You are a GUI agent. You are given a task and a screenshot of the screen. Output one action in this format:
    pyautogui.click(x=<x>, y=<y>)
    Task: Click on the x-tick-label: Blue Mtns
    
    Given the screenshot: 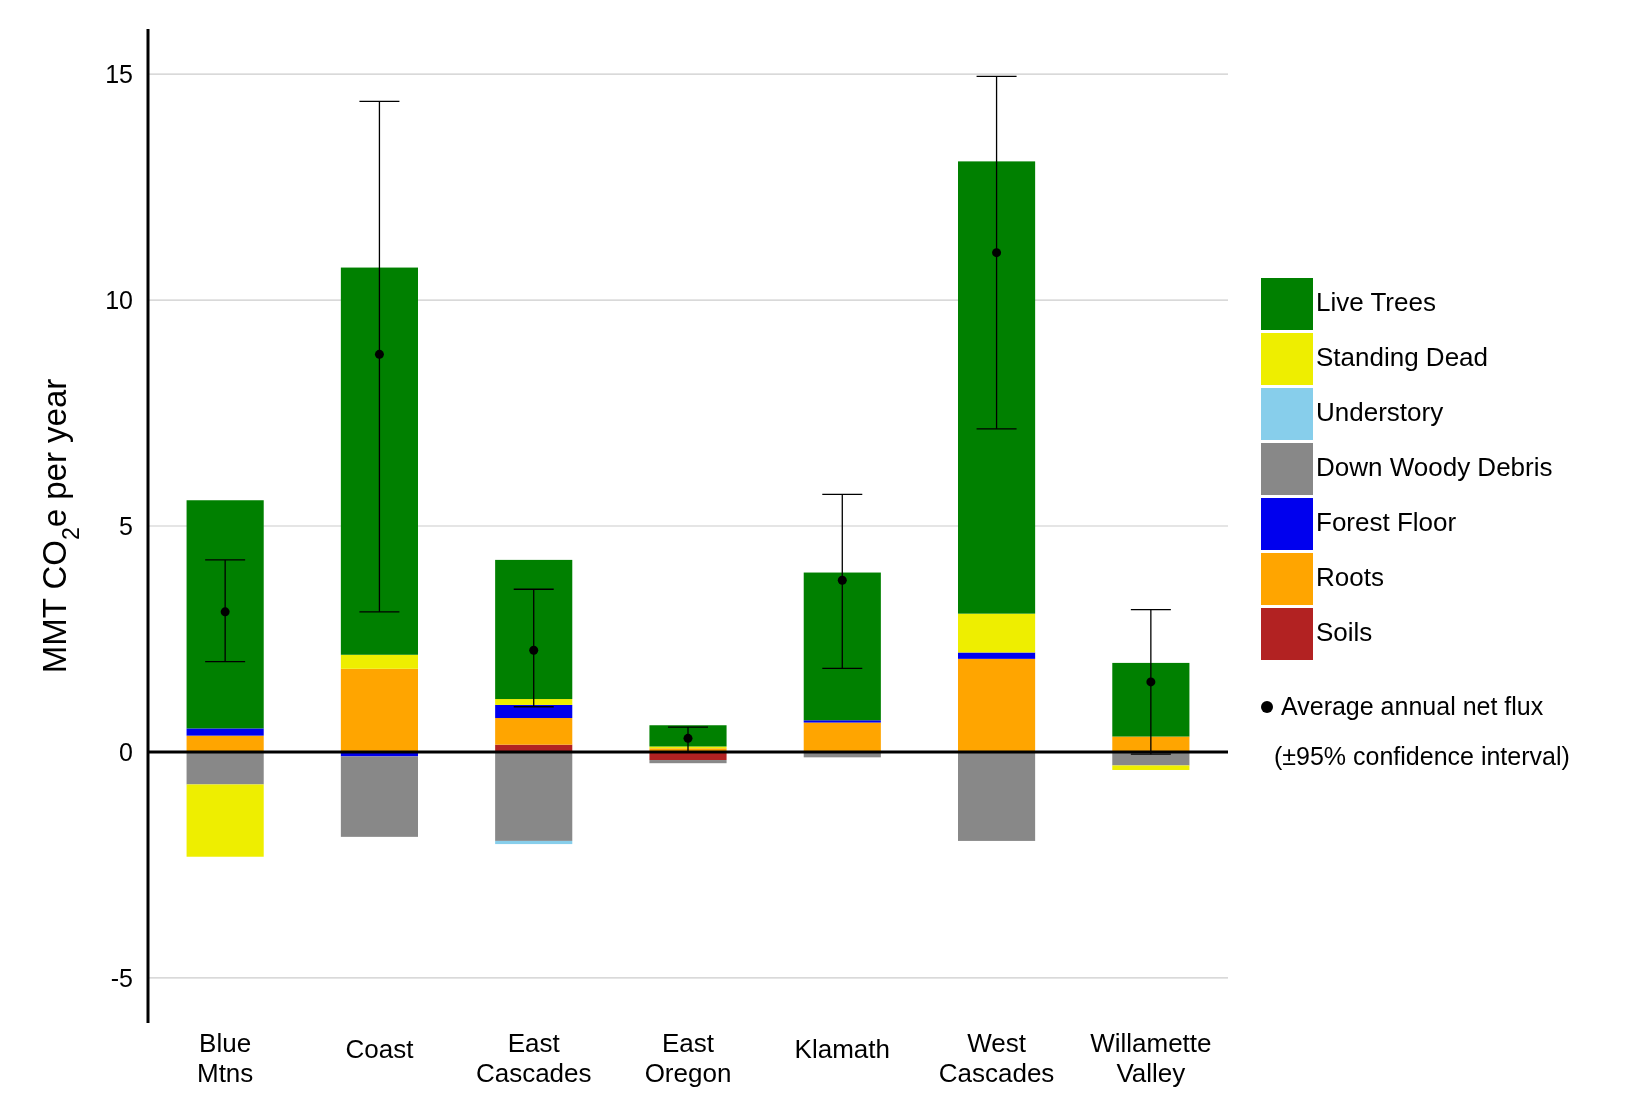 What is the action you would take?
    pyautogui.click(x=225, y=1058)
    